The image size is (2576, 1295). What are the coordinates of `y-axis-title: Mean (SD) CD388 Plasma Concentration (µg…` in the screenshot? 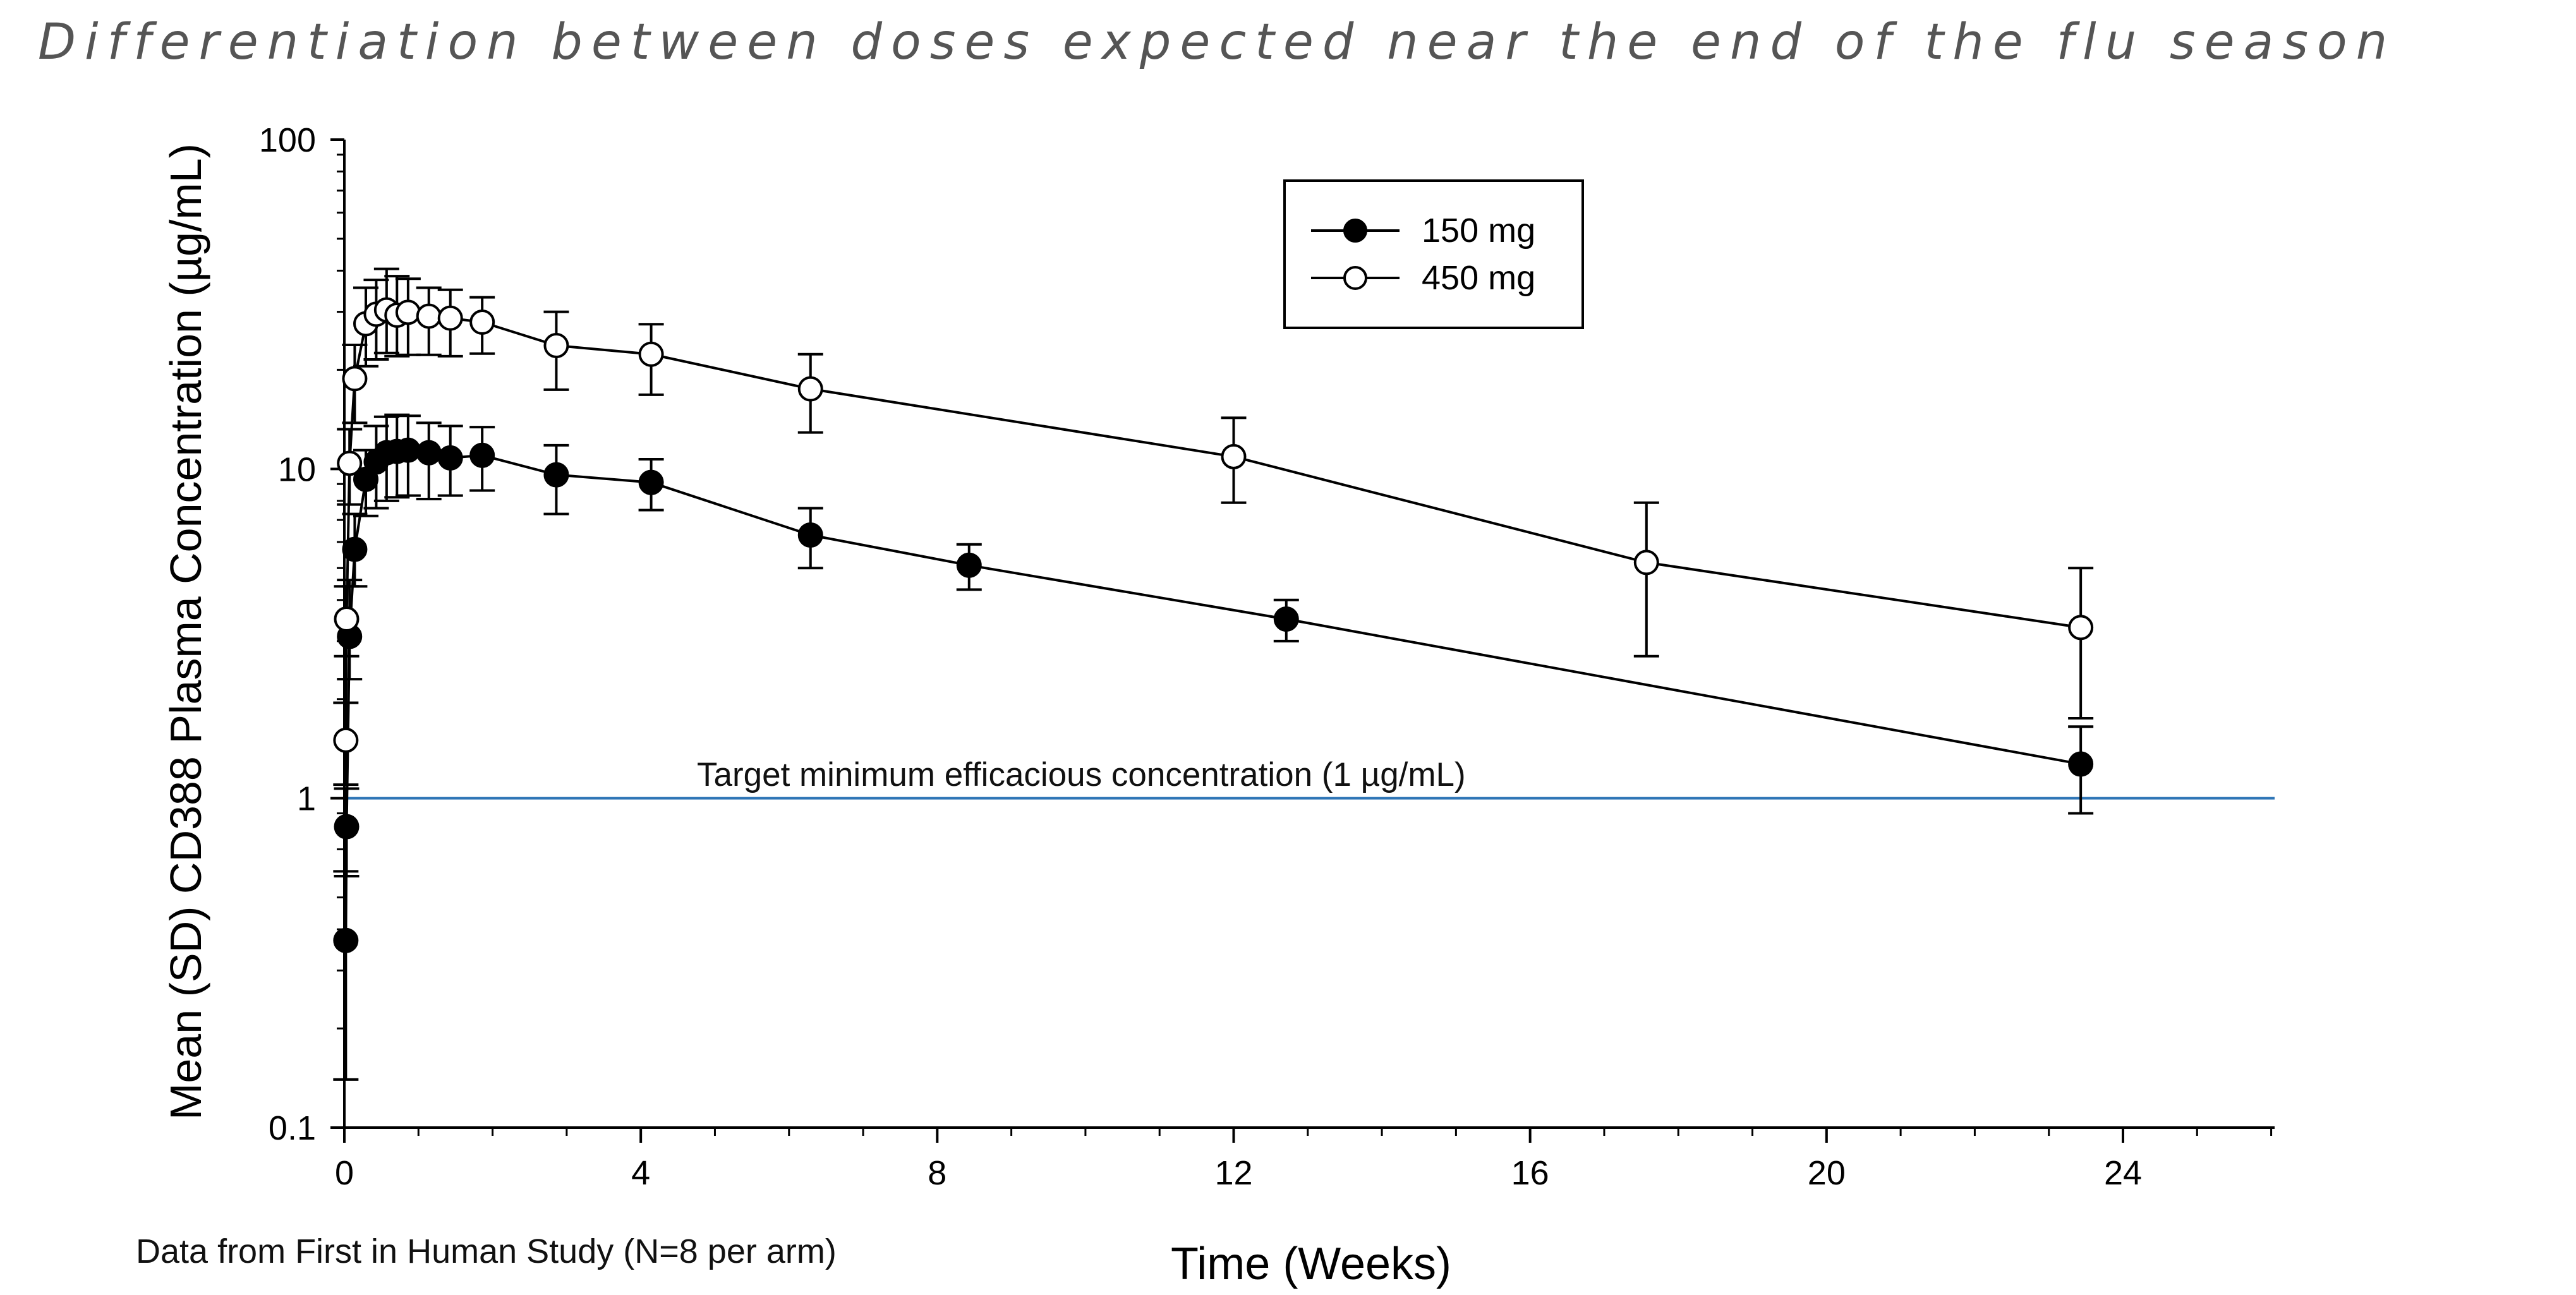 It's located at (185, 631).